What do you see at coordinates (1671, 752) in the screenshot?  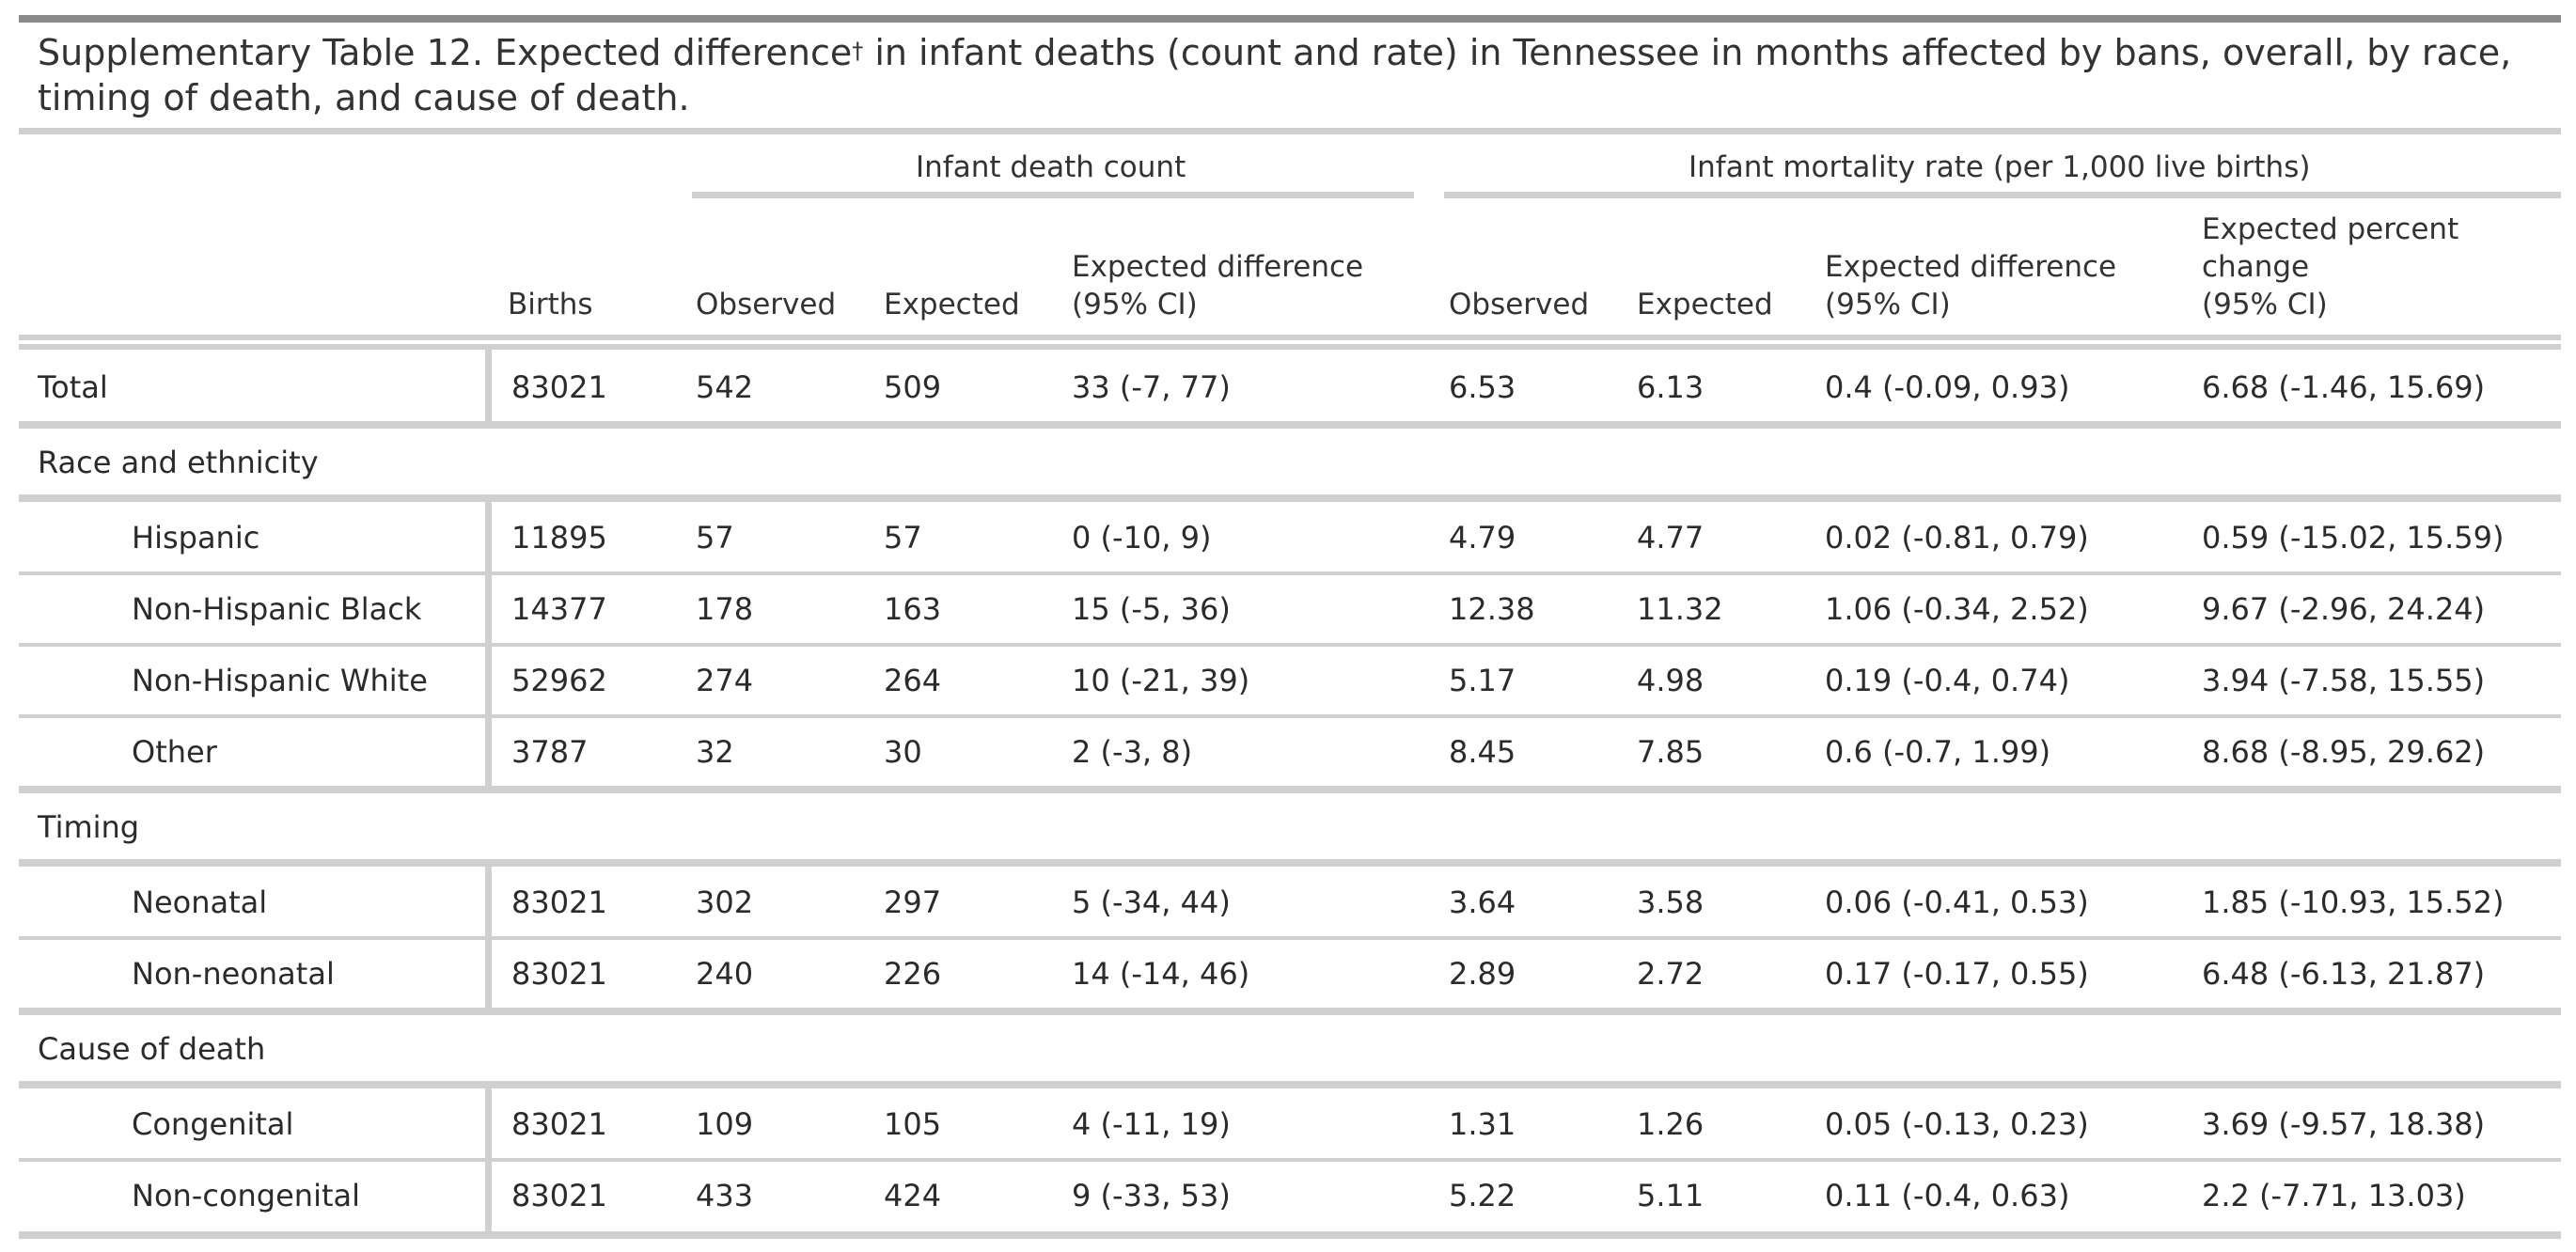 I see `cell-rate-expected: 7.85` at bounding box center [1671, 752].